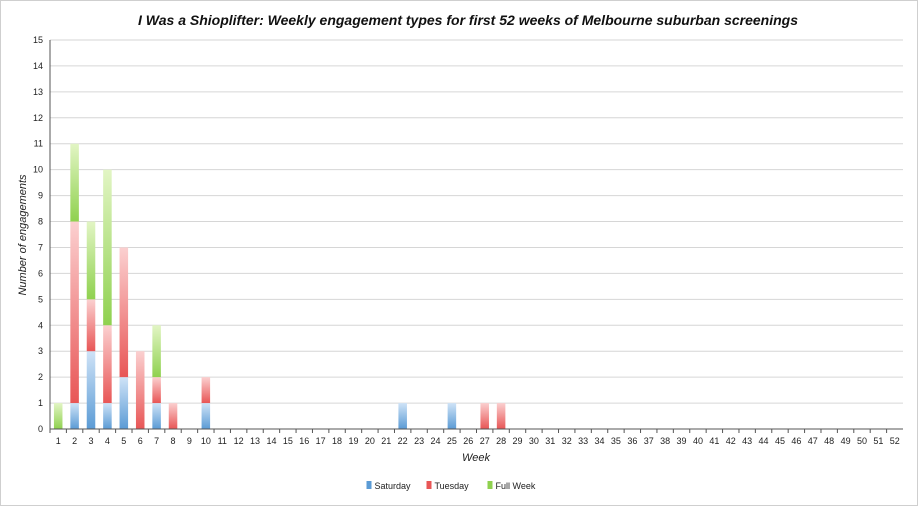  What do you see at coordinates (600, 441) in the screenshot?
I see `x-tick-label: 34` at bounding box center [600, 441].